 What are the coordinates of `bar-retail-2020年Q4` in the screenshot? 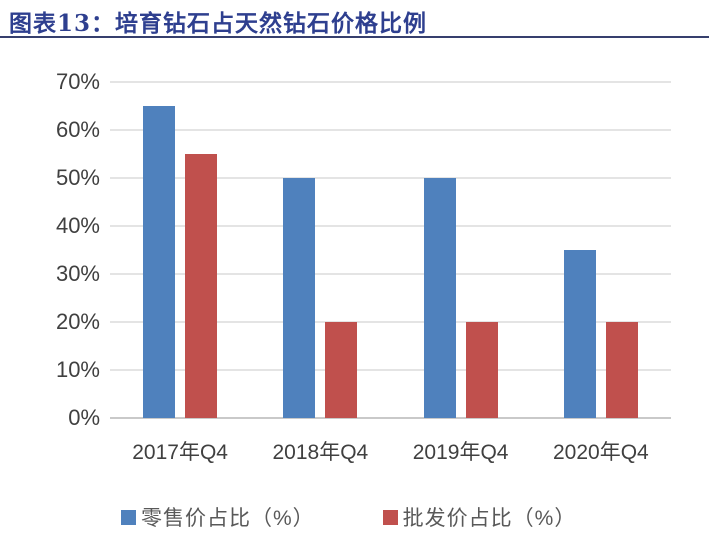 It's located at (579, 334).